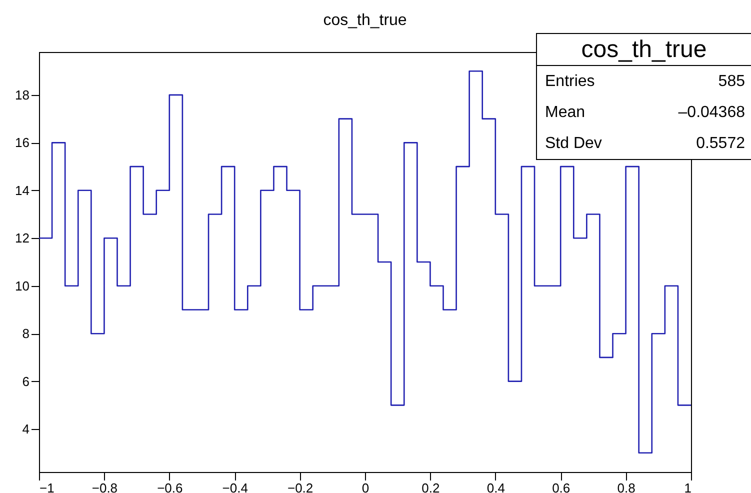 The height and width of the screenshot is (493, 751). I want to click on annotation: –0.04368, so click(711, 113).